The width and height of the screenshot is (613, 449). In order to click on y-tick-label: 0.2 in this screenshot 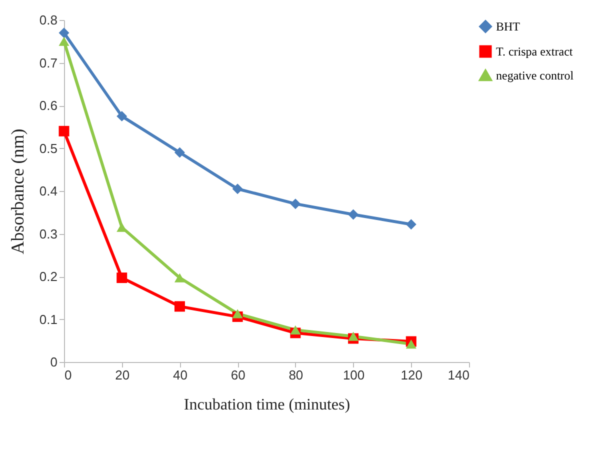, I will do `click(48, 276)`.